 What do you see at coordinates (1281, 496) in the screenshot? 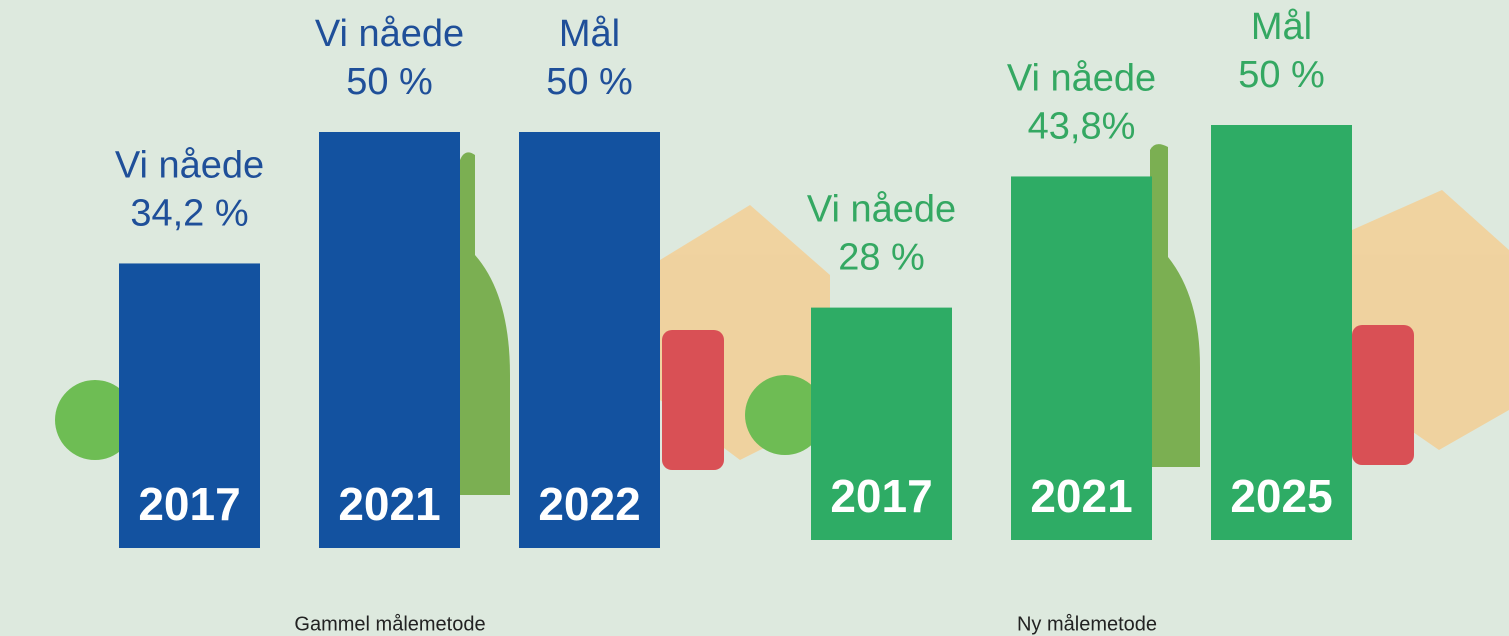
I see `year-label: 2025` at bounding box center [1281, 496].